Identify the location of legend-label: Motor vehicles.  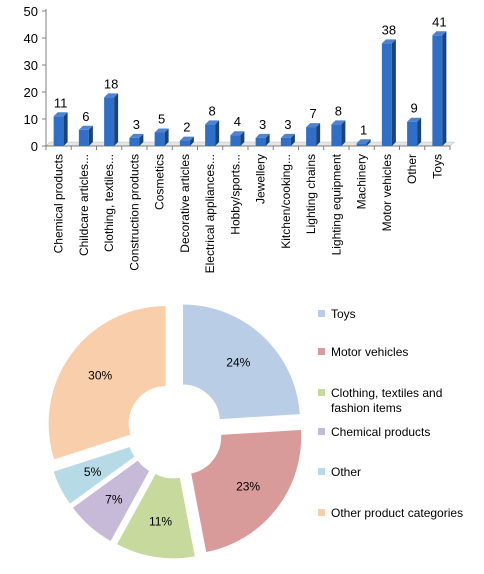
(369, 352).